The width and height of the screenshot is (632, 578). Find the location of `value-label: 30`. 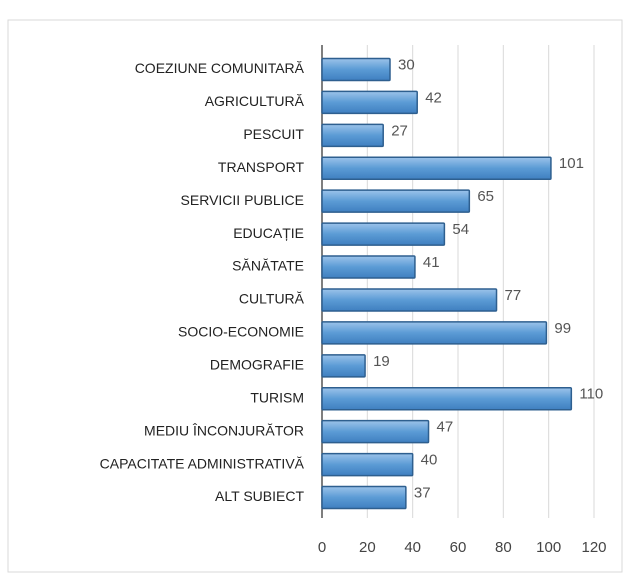

value-label: 30 is located at coordinates (406, 64).